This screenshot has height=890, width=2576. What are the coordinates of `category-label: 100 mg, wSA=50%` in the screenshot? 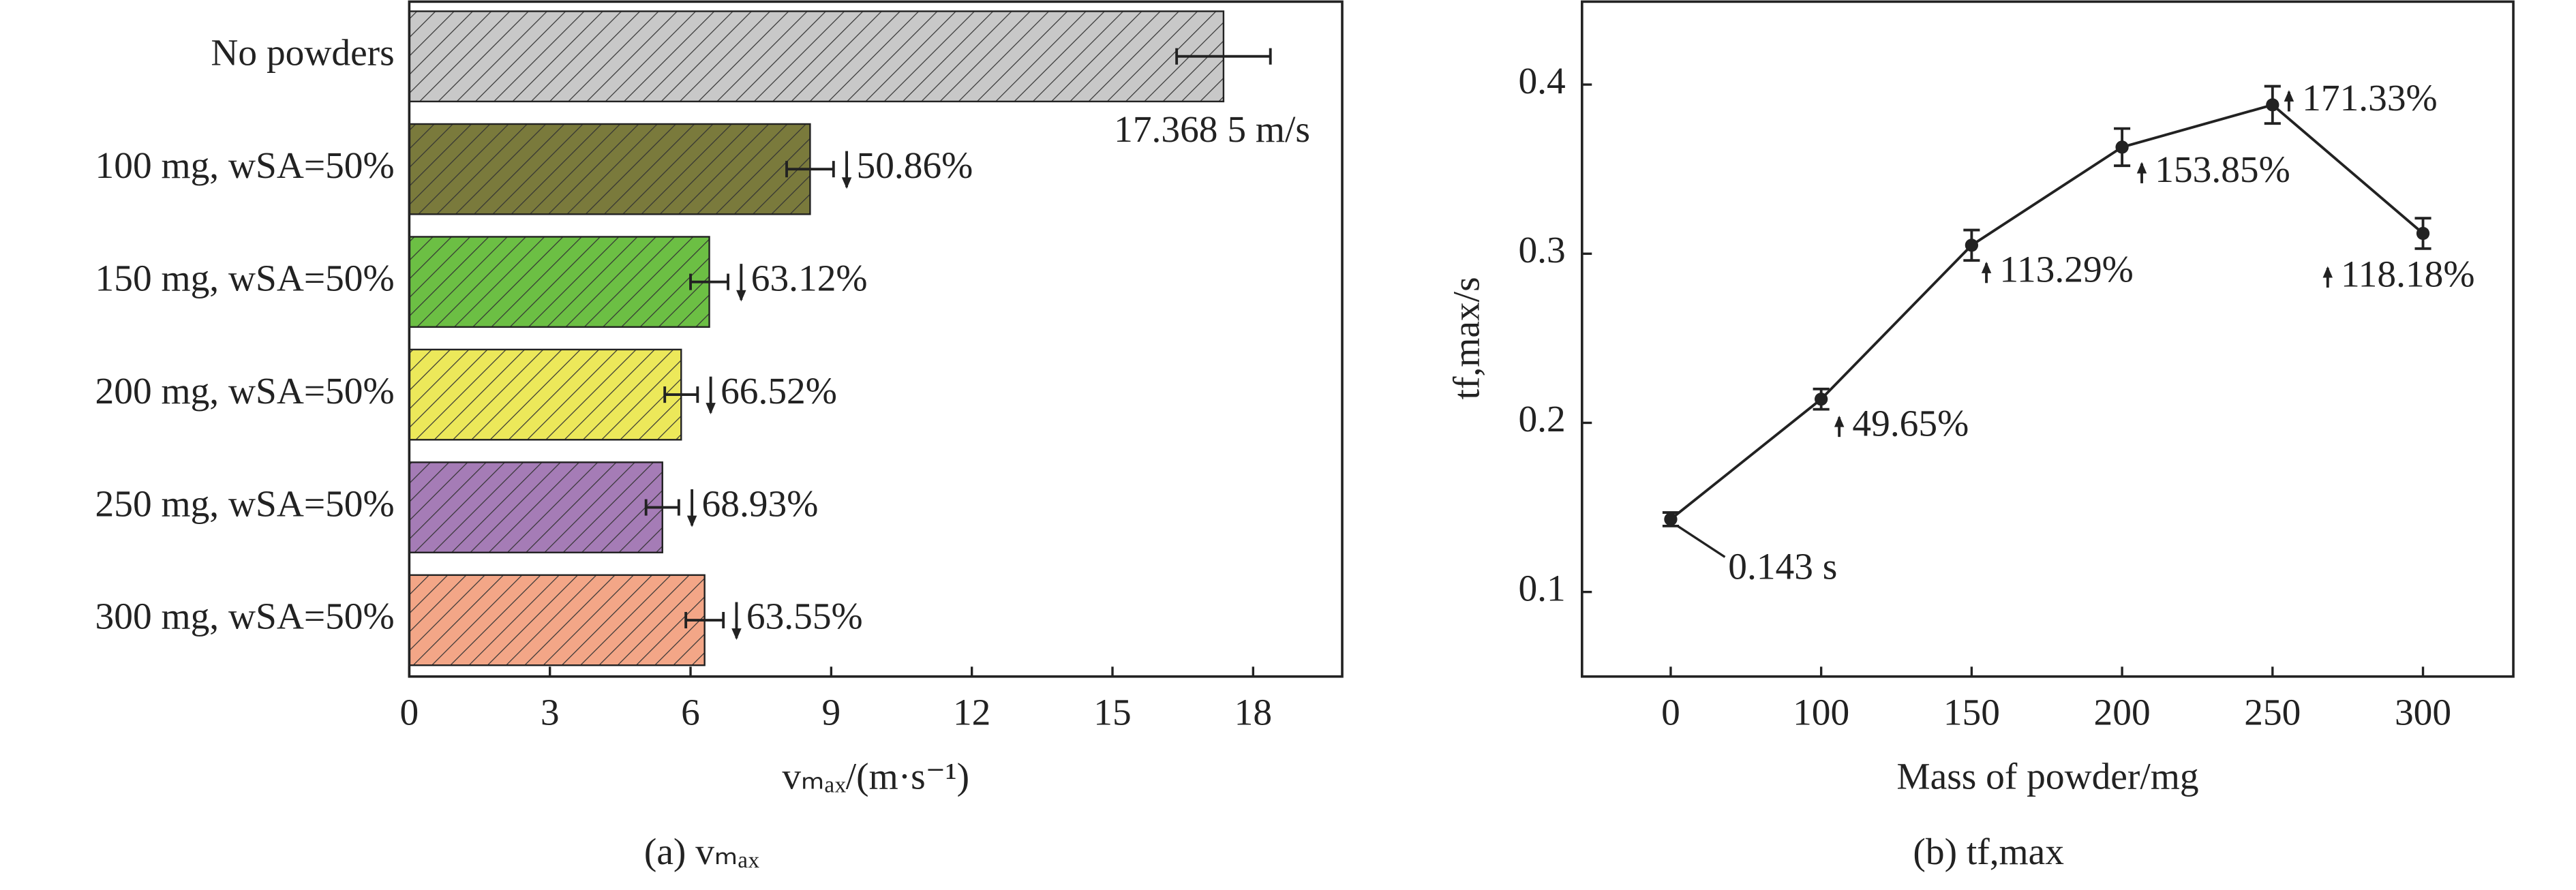 It's located at (245, 165).